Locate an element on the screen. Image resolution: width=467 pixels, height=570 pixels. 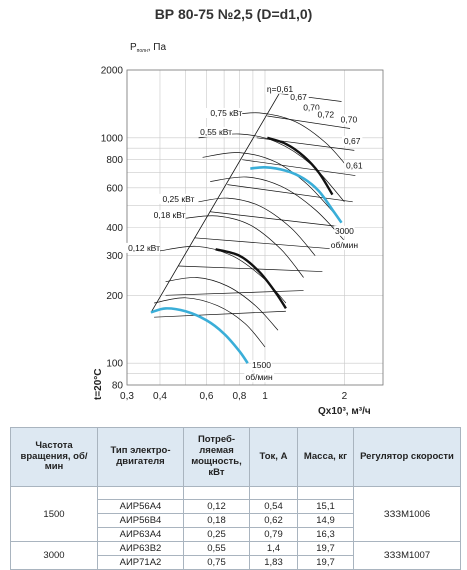
cell-motor: АИР56В4 is located at coordinates (140, 520).